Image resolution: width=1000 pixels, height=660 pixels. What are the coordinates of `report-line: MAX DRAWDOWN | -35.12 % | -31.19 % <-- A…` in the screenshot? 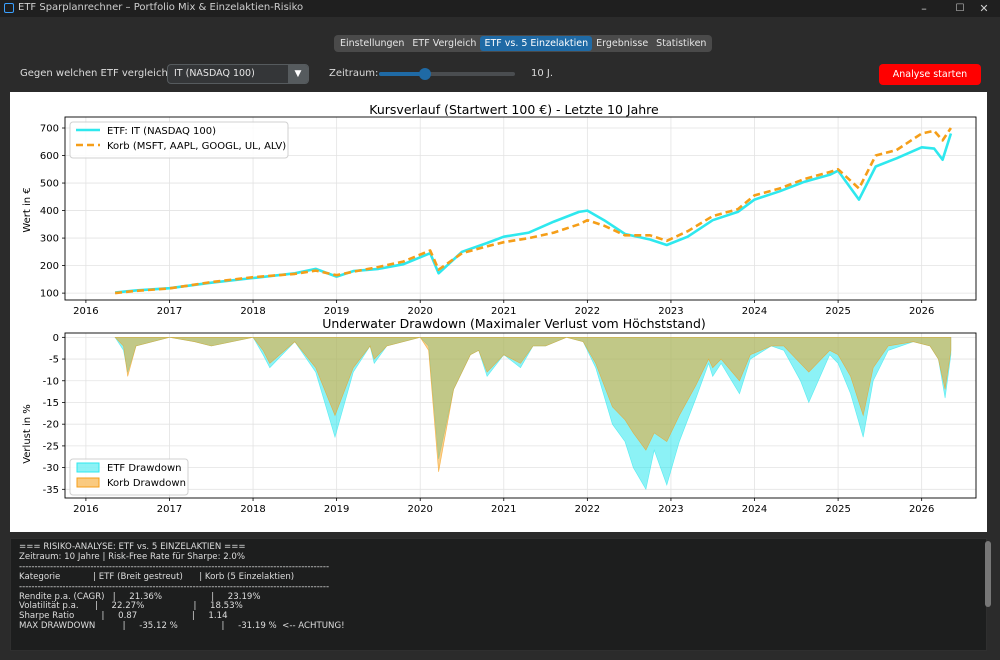 It's located at (182, 626).